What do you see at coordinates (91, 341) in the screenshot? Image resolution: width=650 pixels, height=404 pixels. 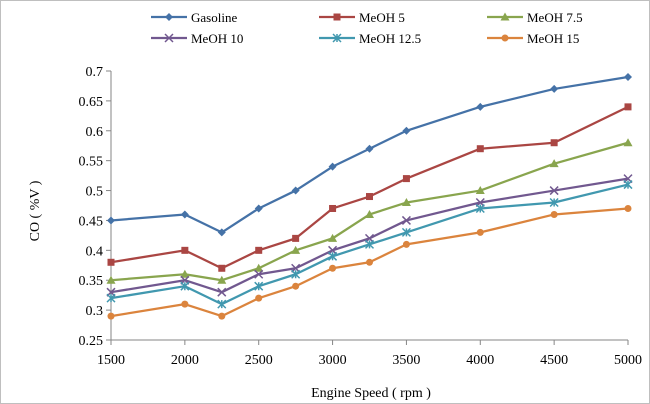 I see `y-tick-label: 0.25` at bounding box center [91, 341].